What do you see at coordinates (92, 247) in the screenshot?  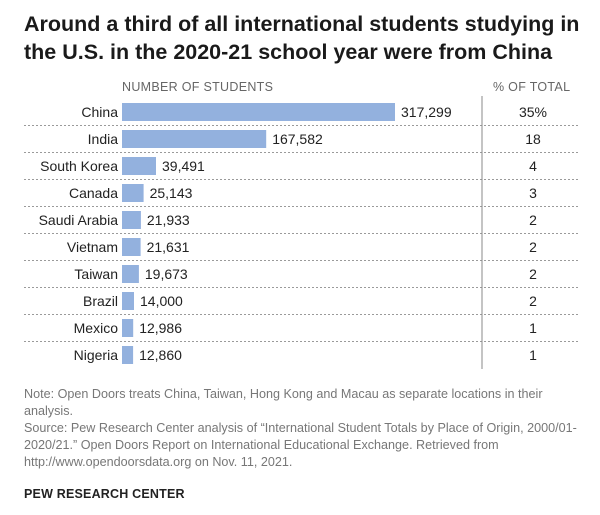 I see `category-label: Vietnam` at bounding box center [92, 247].